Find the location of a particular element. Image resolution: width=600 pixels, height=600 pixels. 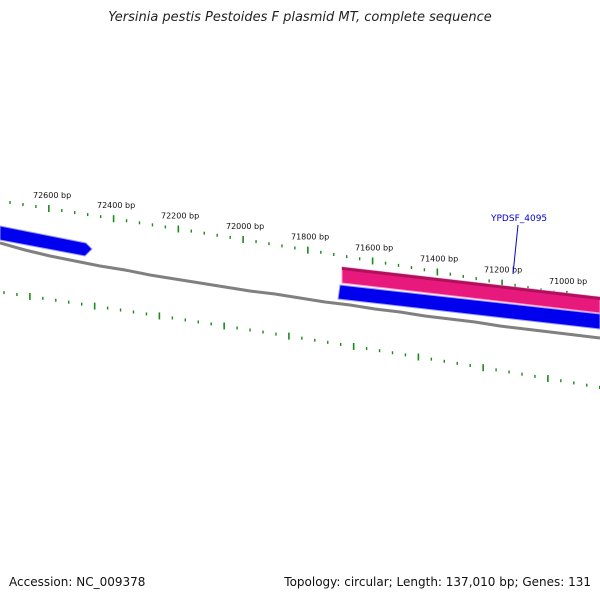

reverse-gene-left is located at coordinates (46, 241).